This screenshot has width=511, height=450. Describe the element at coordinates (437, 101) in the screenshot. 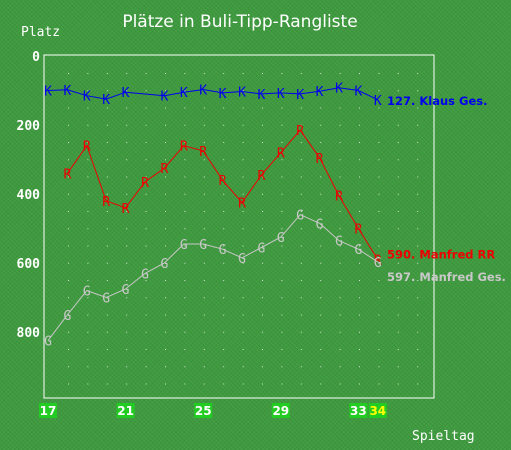

I see `series-end-label: 127. Klaus Ges.` at that location.